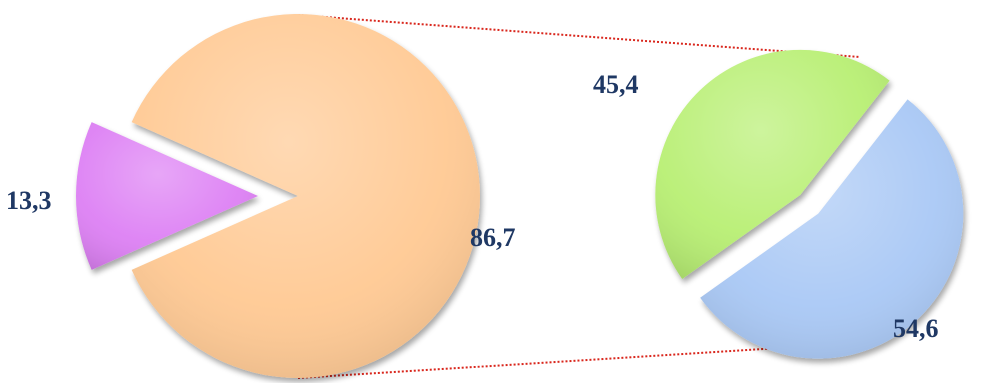 The width and height of the screenshot is (981, 383). I want to click on data-label-small: 13,3, so click(29, 200).